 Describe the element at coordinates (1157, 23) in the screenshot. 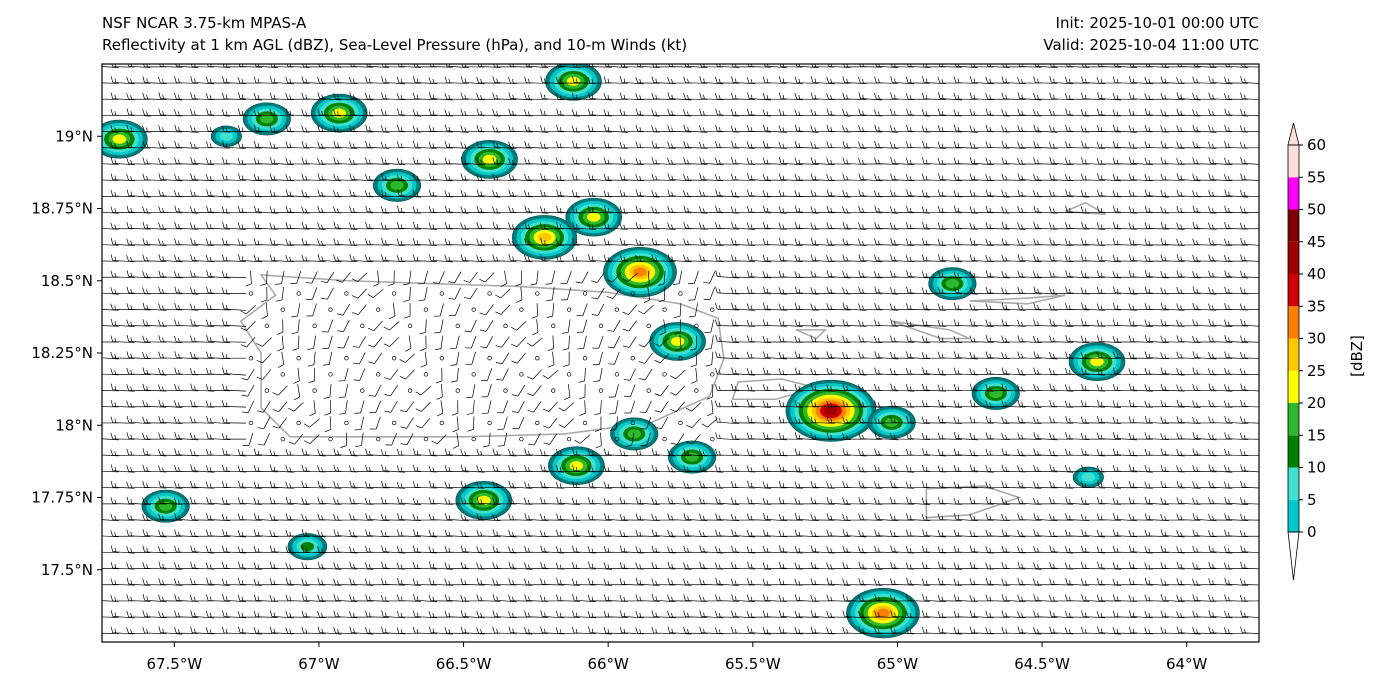

I see `init-time: Init: 2025-10-01 00:00 UTC` at that location.